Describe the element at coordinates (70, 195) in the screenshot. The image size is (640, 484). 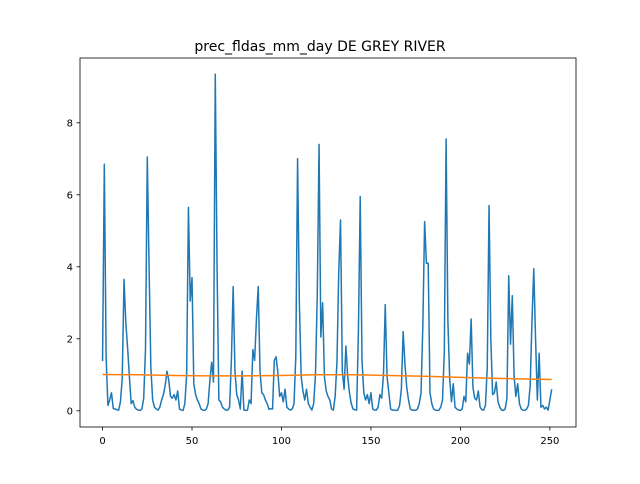
I see `y-tick-label: 6` at that location.